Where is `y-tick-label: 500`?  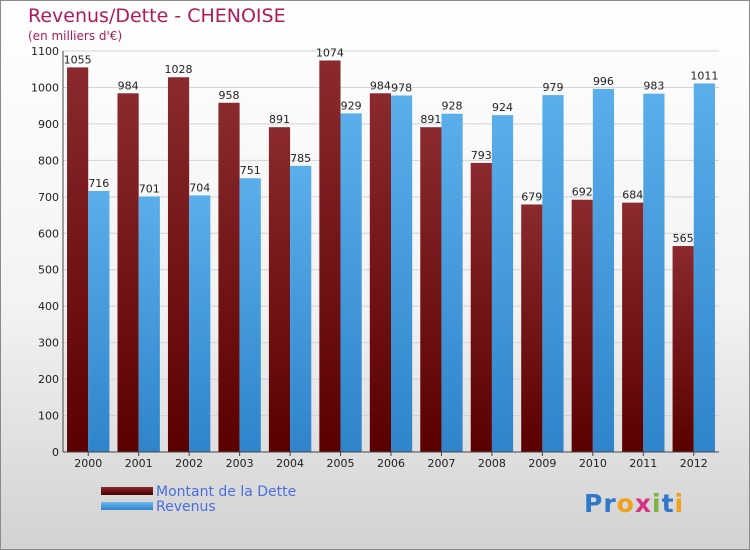
y-tick-label: 500 is located at coordinates (48, 270).